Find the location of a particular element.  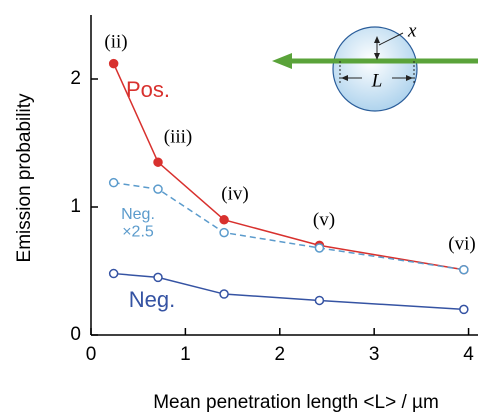

y-axis-label: Emission probability is located at coordinates (24, 177).